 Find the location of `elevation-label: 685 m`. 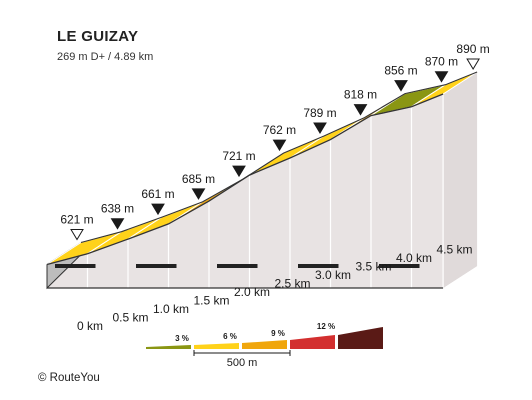

elevation-label: 685 m is located at coordinates (198, 179).